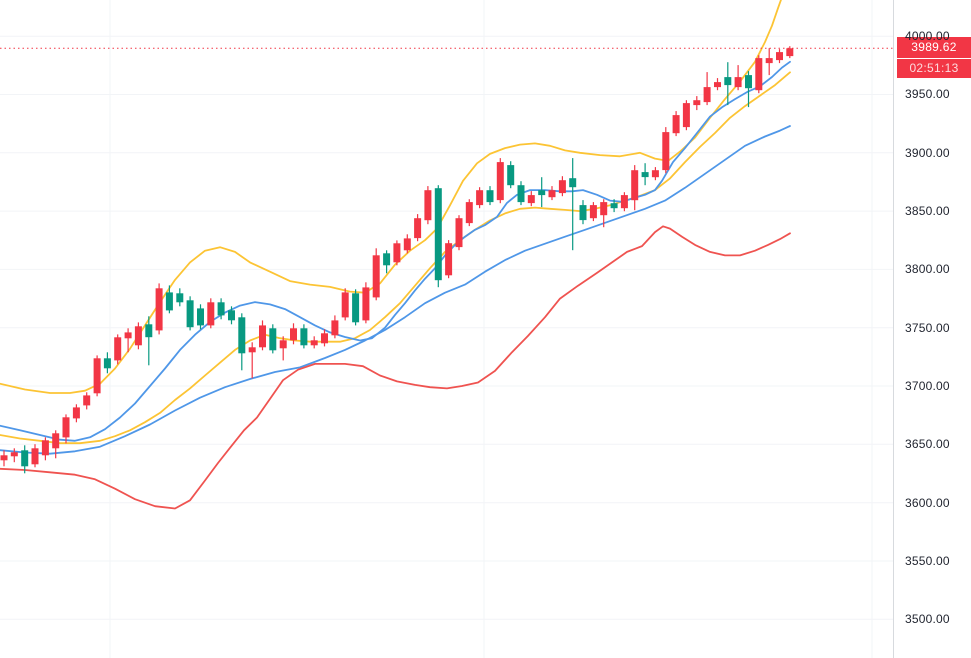 The height and width of the screenshot is (658, 971). Describe the element at coordinates (927, 561) in the screenshot. I see `price-tick-label: 3550.00` at that location.